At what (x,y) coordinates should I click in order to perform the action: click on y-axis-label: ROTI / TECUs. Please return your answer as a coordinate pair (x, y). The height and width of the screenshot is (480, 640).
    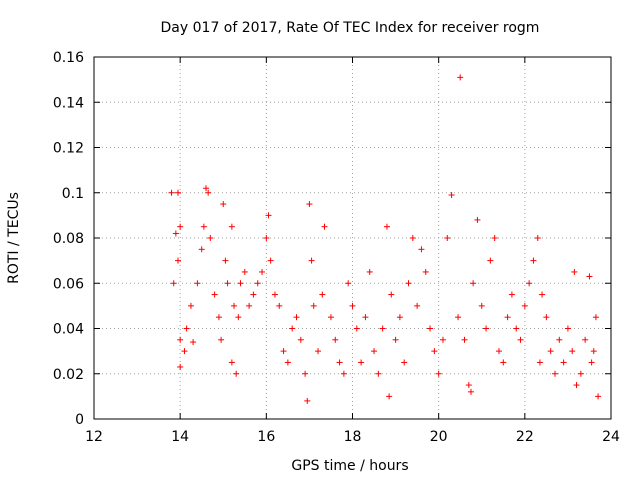
    Looking at the image, I should click on (14, 238).